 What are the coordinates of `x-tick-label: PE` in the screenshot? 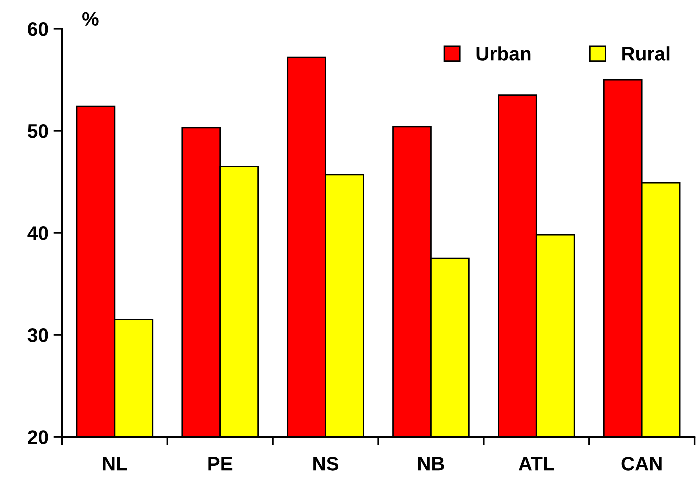 It's located at (220, 464).